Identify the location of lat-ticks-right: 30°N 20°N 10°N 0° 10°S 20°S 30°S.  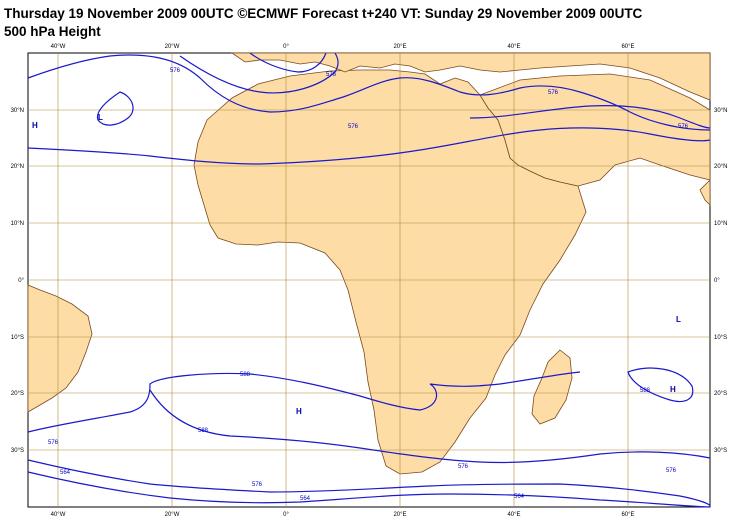
(720, 281).